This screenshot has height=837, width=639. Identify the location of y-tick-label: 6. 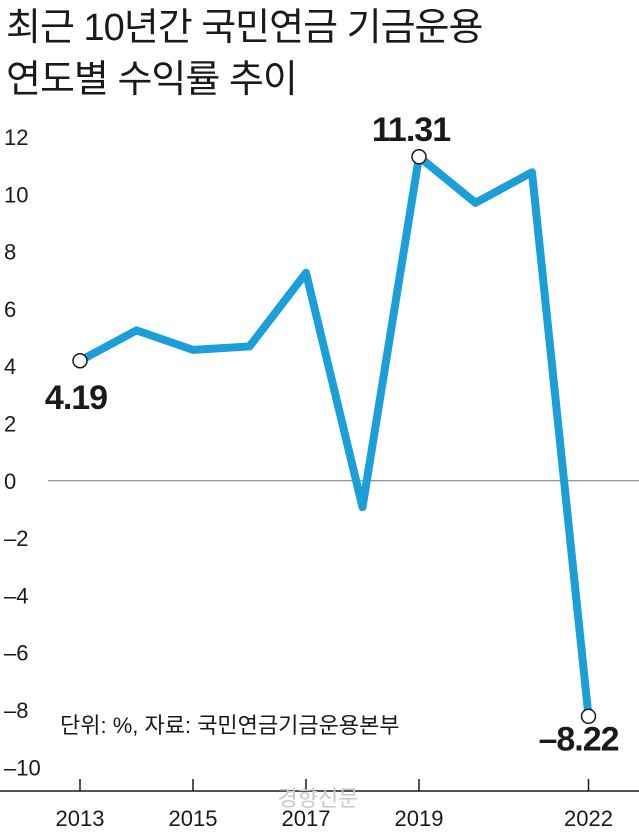
(10, 309).